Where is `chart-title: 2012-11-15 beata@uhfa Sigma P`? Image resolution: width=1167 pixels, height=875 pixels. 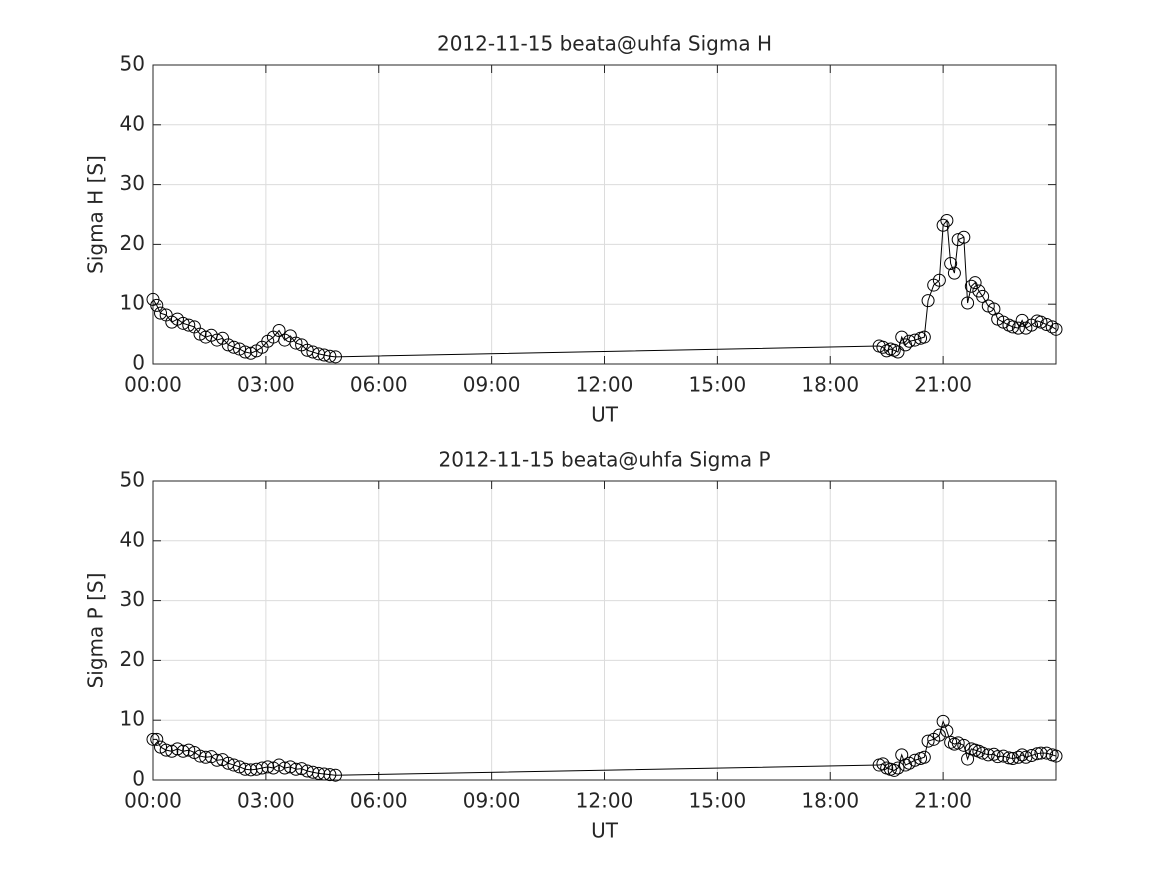 chart-title: 2012-11-15 beata@uhfa Sigma P is located at coordinates (604, 460).